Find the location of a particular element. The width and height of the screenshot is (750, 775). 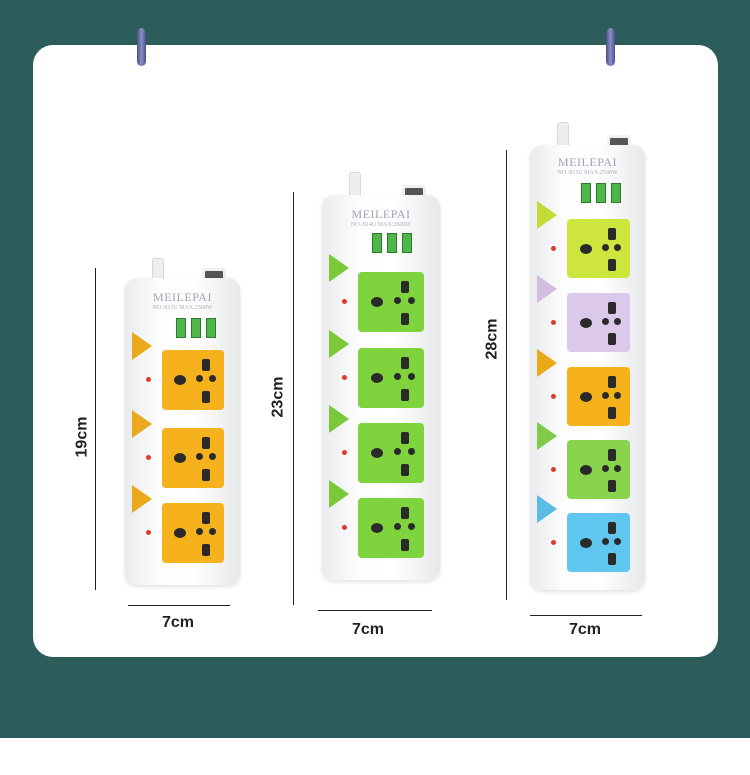

power-strip: MEILEPAI NO.:814U MAX:2500W is located at coordinates (381, 387).